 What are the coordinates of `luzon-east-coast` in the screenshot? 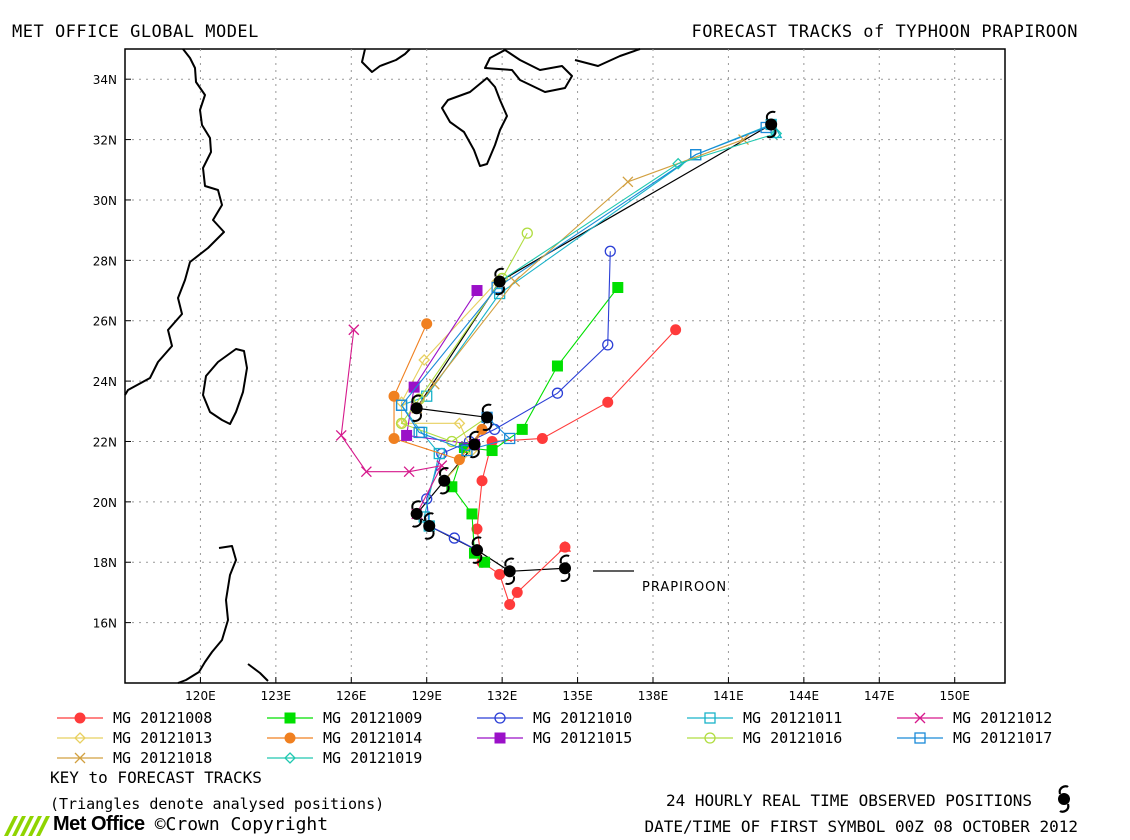 It's located at (258, 672).